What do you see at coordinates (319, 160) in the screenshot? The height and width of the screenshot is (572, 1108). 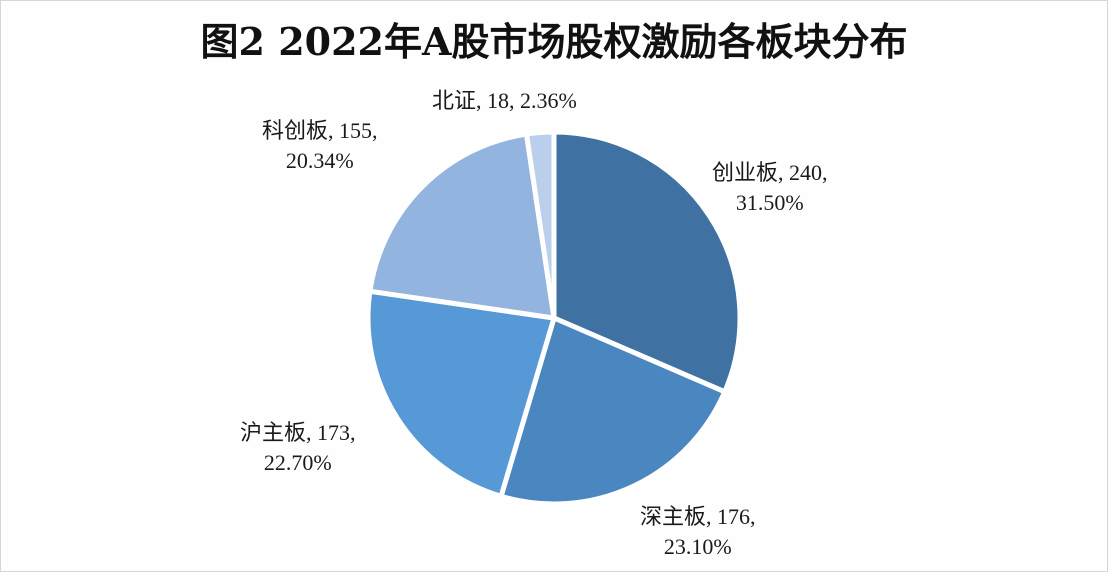 I see `label-kechuangban-line2: 20.34%` at bounding box center [319, 160].